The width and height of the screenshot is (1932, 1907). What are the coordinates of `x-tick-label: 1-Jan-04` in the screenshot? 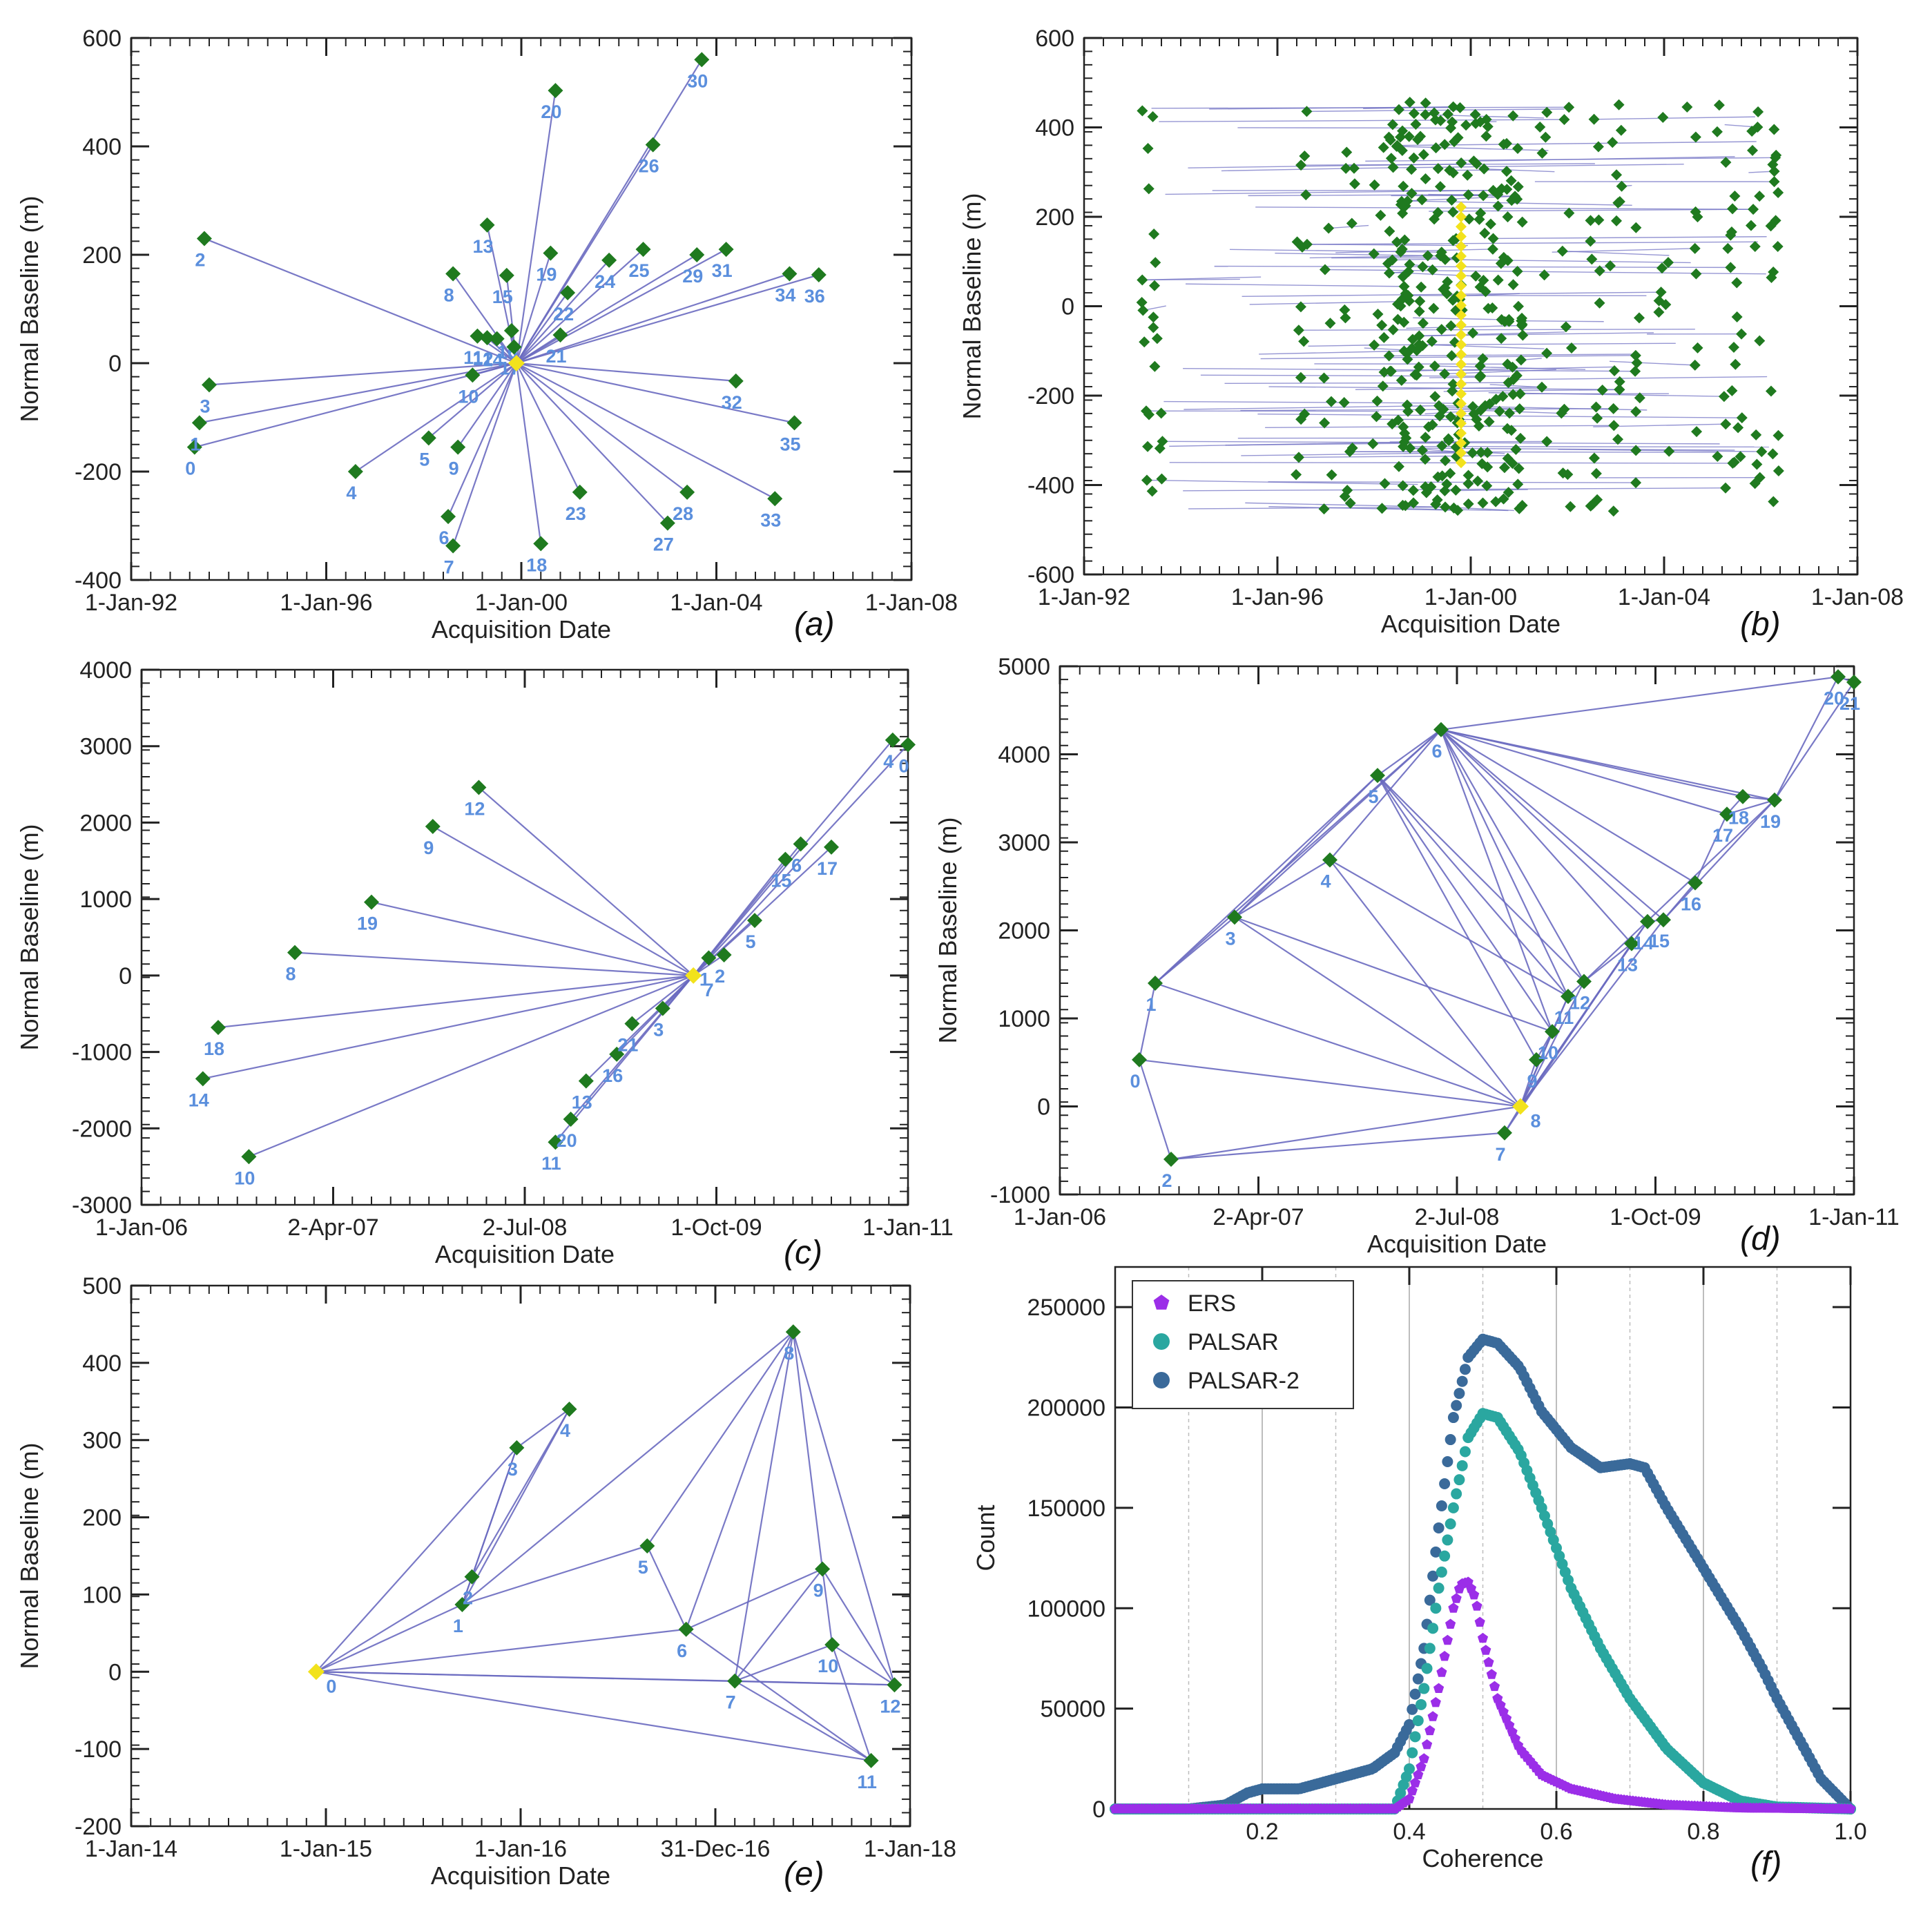 It's located at (716, 603).